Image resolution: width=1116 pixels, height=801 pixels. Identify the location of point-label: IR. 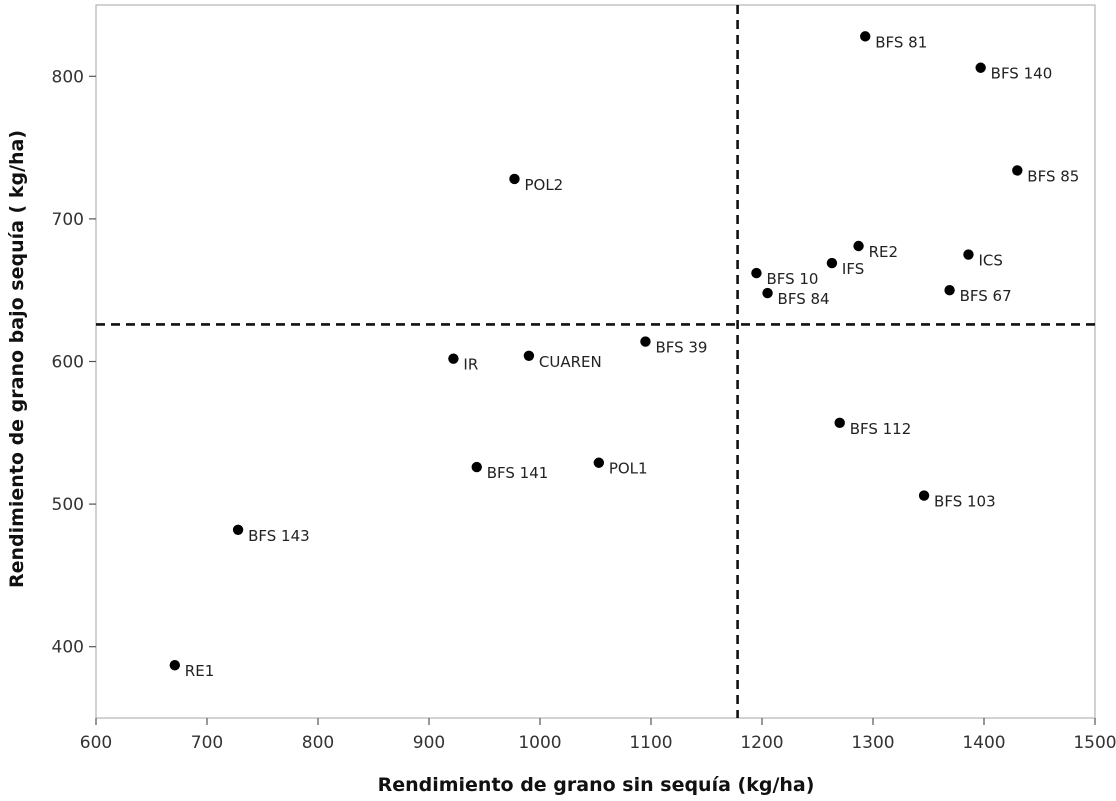
(470, 365).